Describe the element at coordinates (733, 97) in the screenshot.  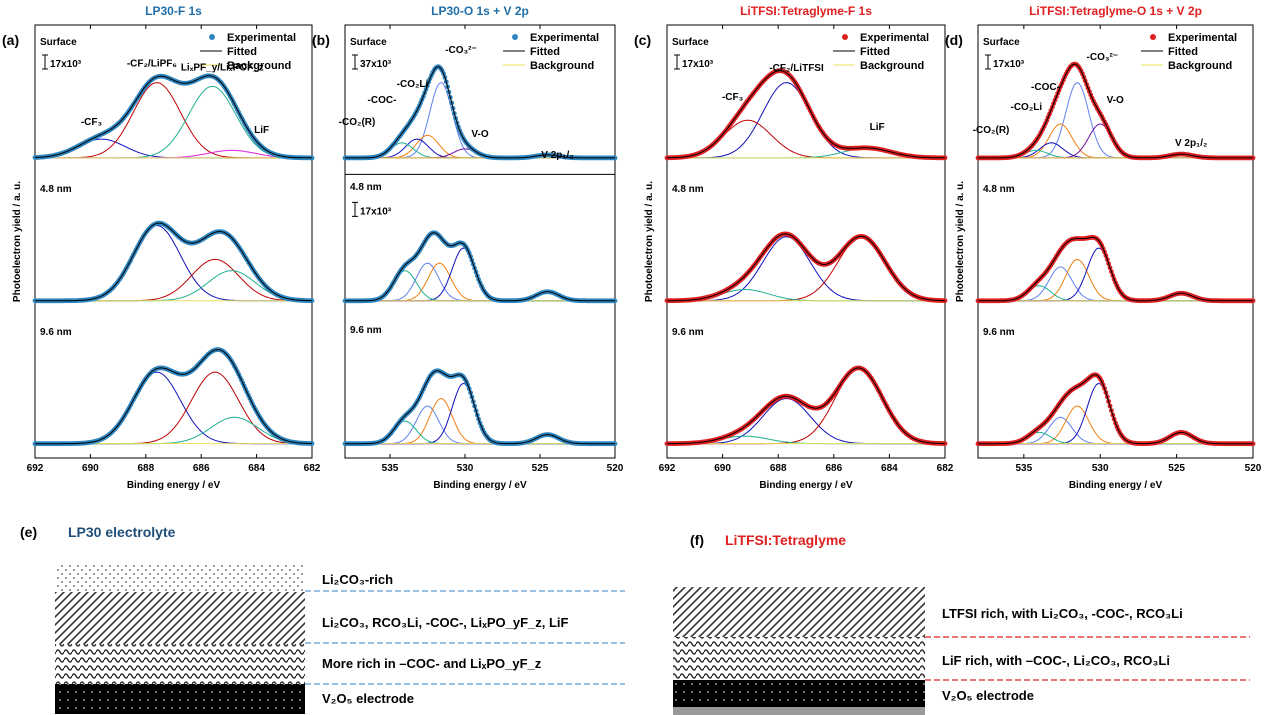
I see `peak-label: -CF₃` at that location.